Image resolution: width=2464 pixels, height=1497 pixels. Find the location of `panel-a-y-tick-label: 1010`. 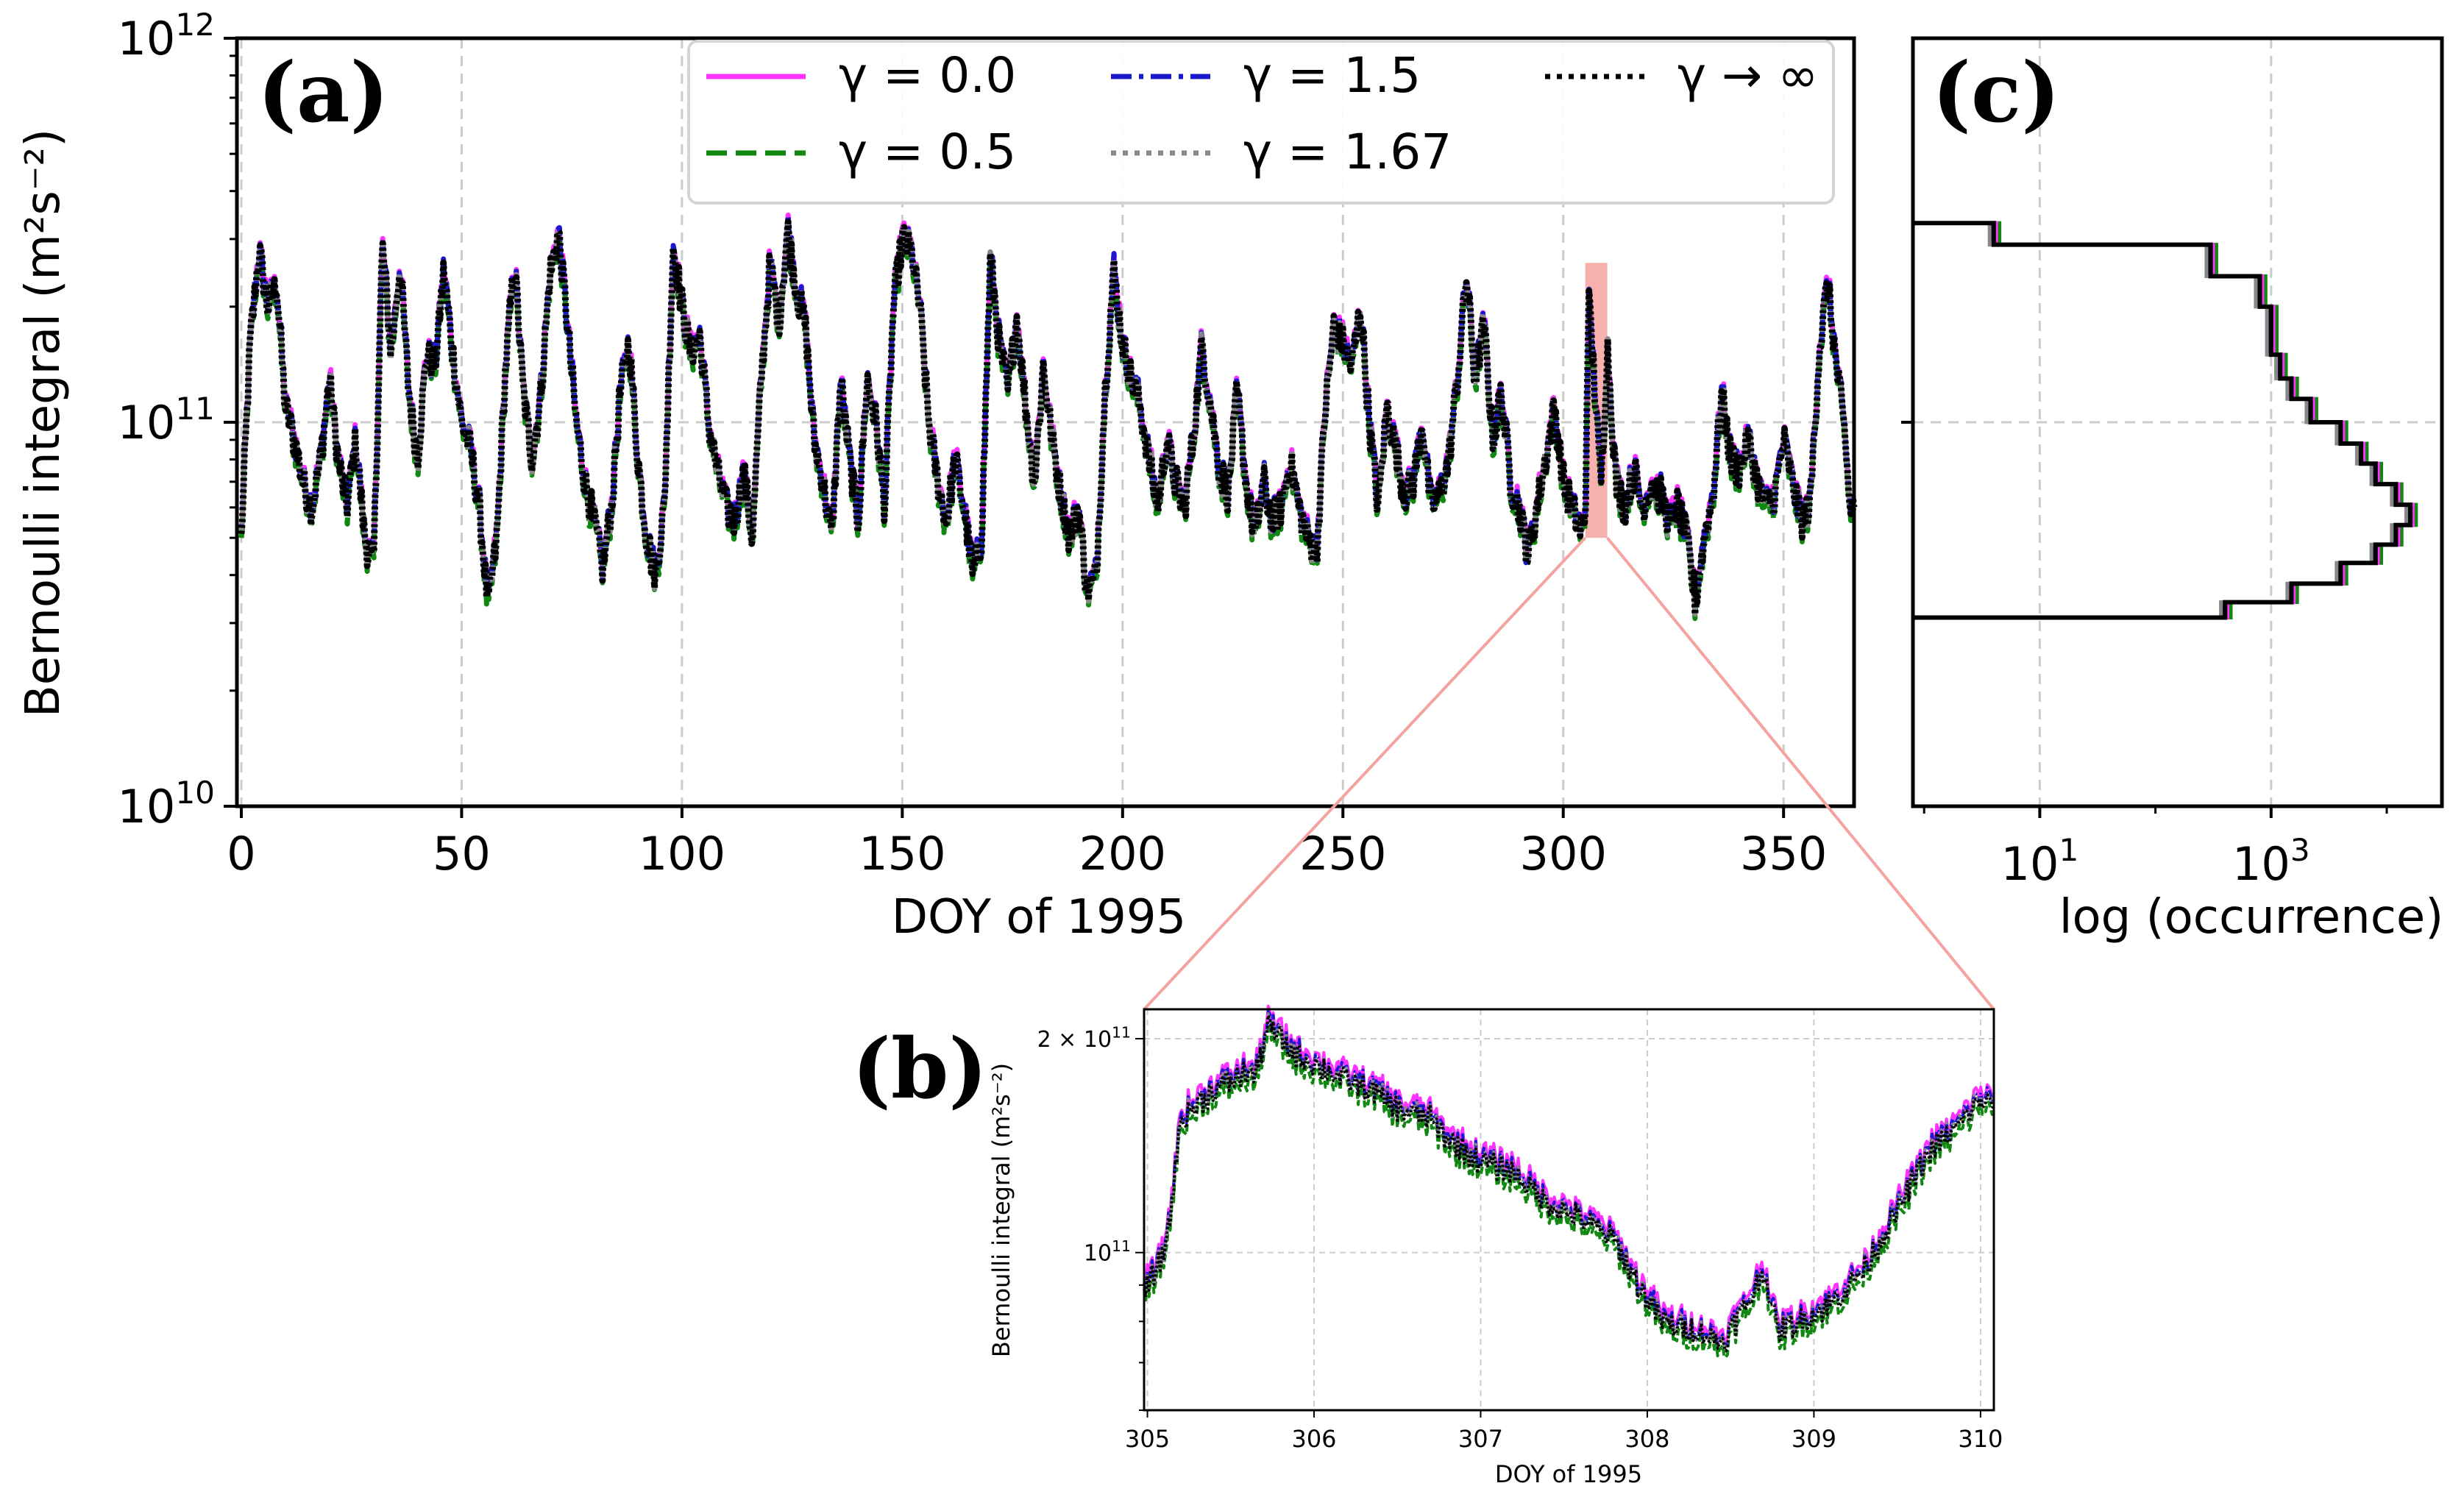

panel-a-y-tick-label: 1010 is located at coordinates (166, 804).